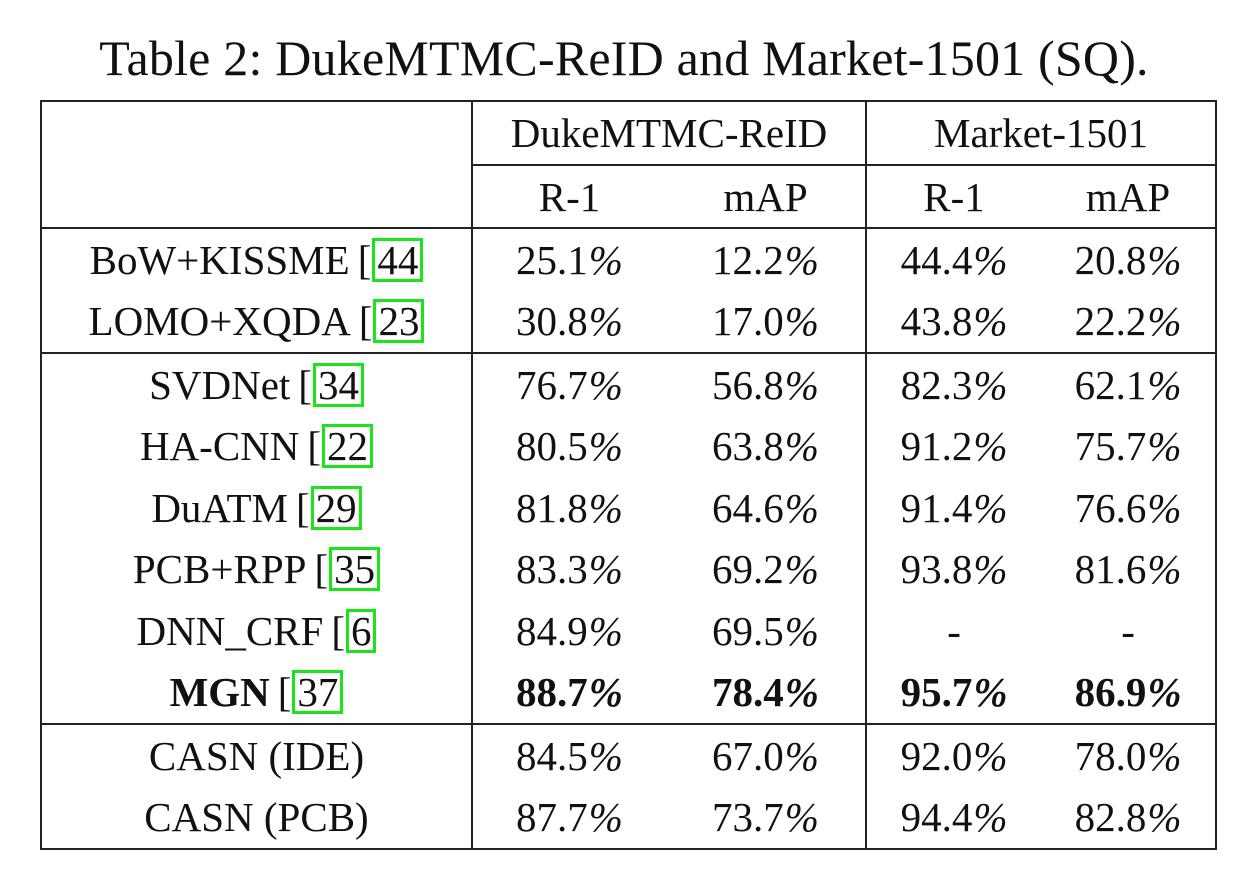  I want to click on value-cell: 92.0%, so click(953, 755).